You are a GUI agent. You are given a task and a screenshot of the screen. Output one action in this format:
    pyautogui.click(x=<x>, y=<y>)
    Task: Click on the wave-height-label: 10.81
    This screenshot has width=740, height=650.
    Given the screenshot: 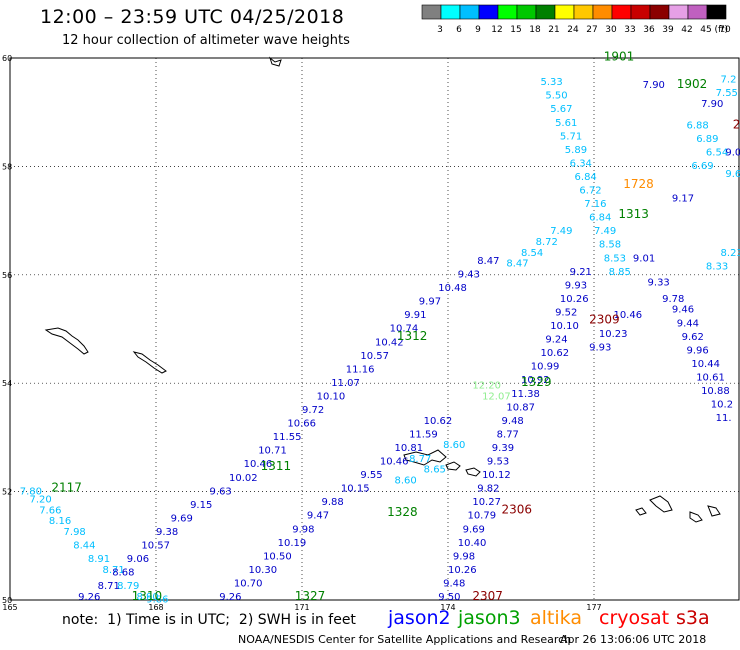 What is the action you would take?
    pyautogui.click(x=408, y=448)
    